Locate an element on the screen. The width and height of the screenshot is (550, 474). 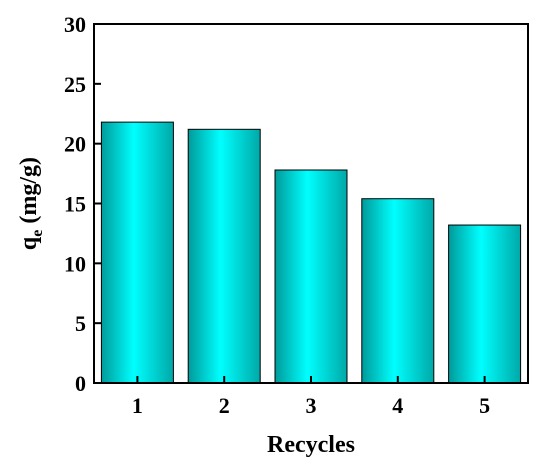
y-tick-label: 25 is located at coordinates (75, 84).